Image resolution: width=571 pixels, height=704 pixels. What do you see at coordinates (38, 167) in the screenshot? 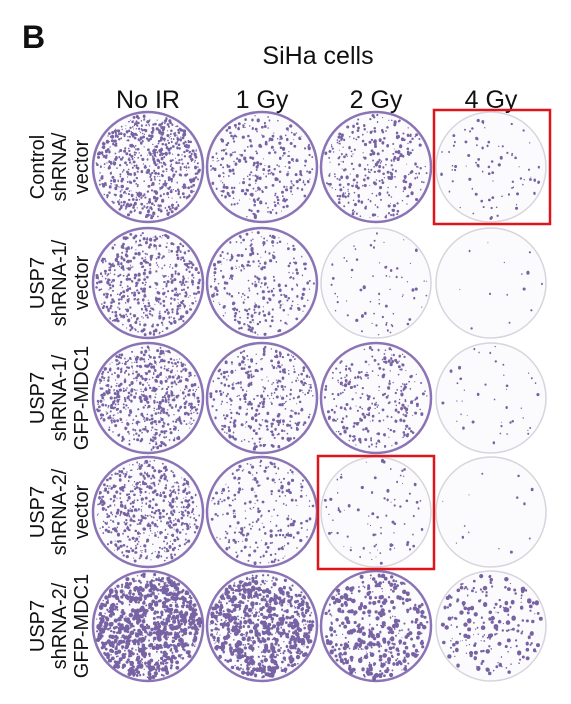
I see `row-label: Control` at bounding box center [38, 167].